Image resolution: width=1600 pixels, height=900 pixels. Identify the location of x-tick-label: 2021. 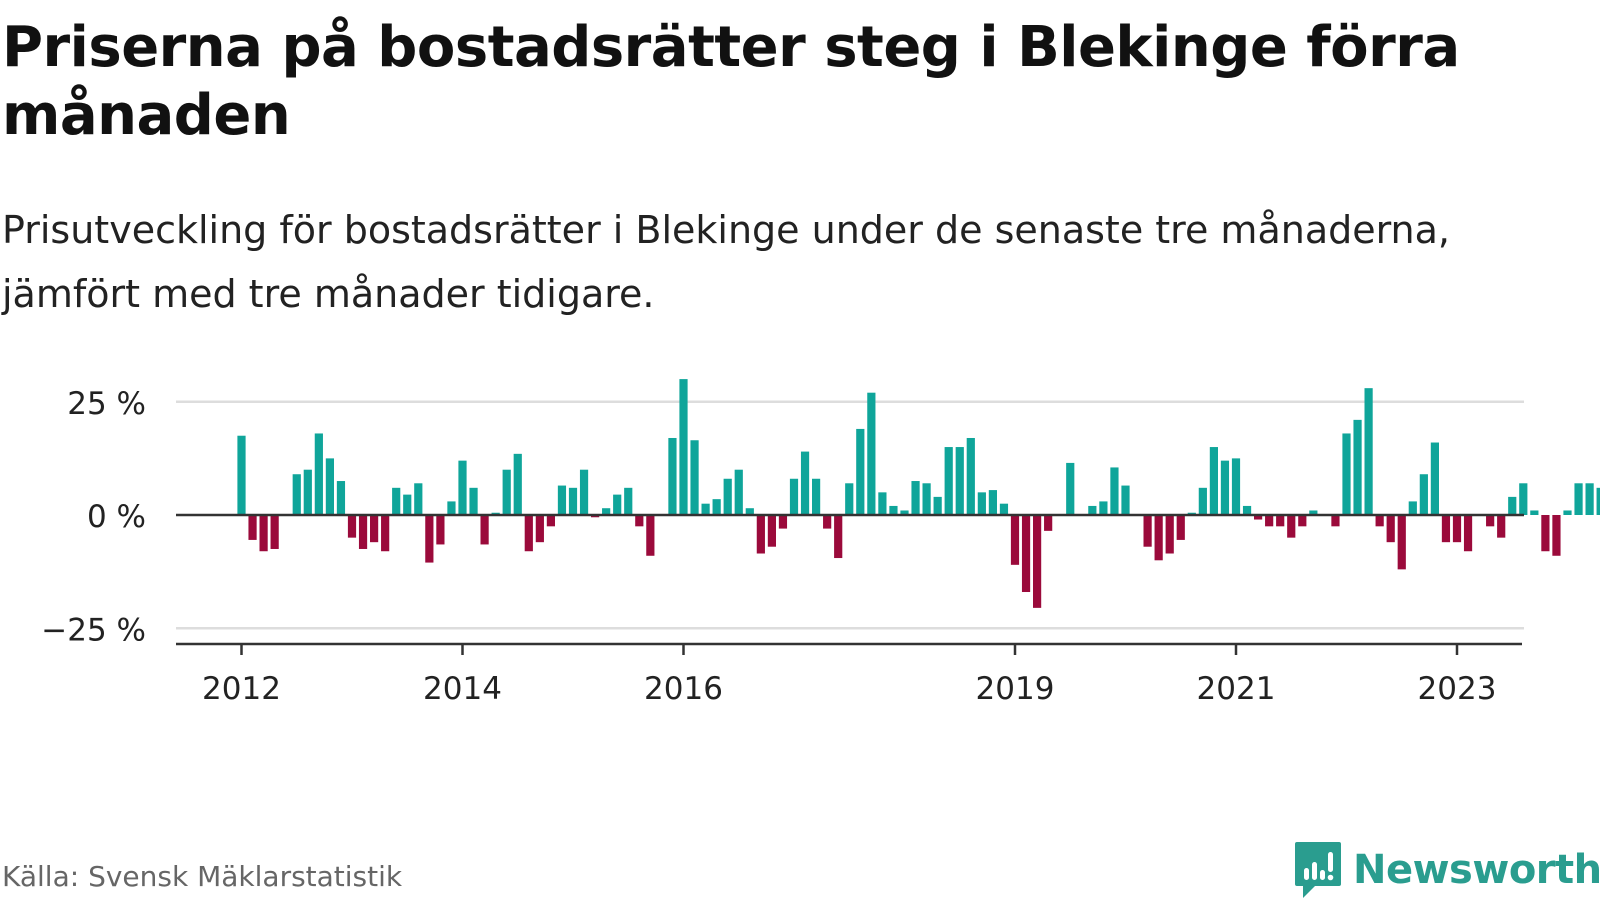
(1236, 689).